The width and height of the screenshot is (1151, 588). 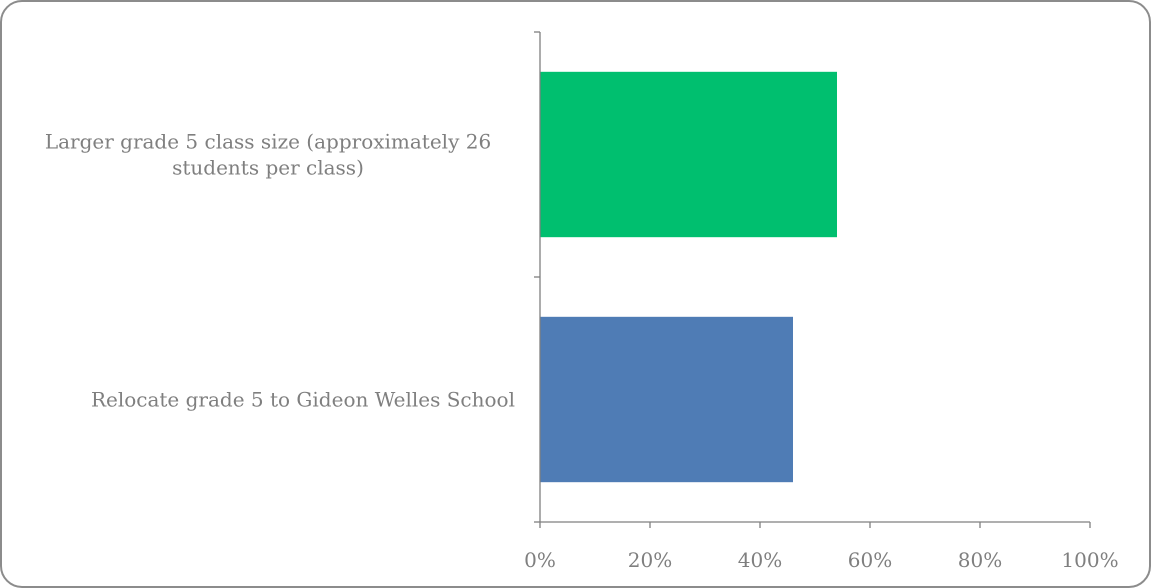 What do you see at coordinates (870, 560) in the screenshot?
I see `x-tick-label-3: 60%` at bounding box center [870, 560].